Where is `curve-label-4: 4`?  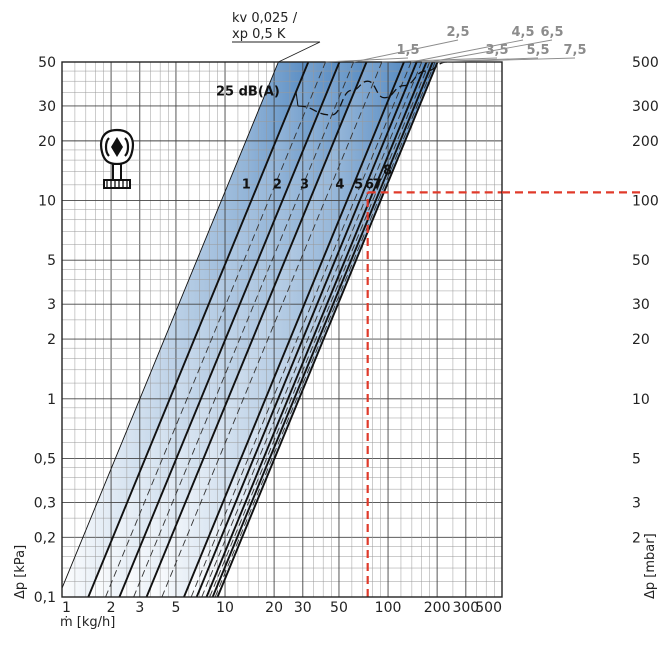
curve-label-4: 4 is located at coordinates (339, 185).